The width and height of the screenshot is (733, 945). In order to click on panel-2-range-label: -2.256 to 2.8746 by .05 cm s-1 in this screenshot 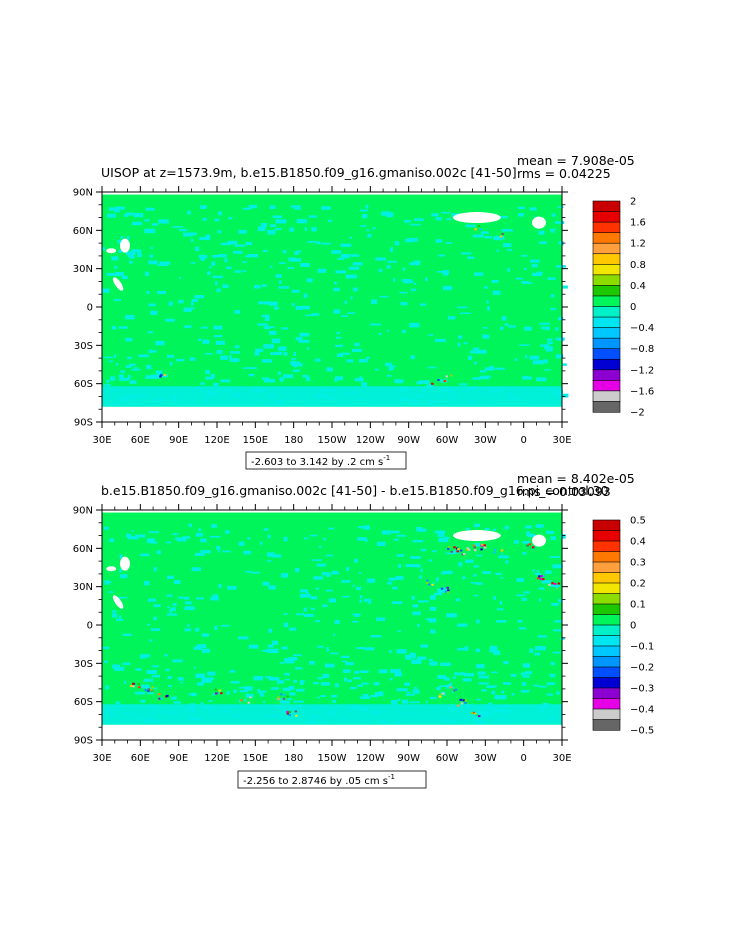, I will do `click(319, 780)`.